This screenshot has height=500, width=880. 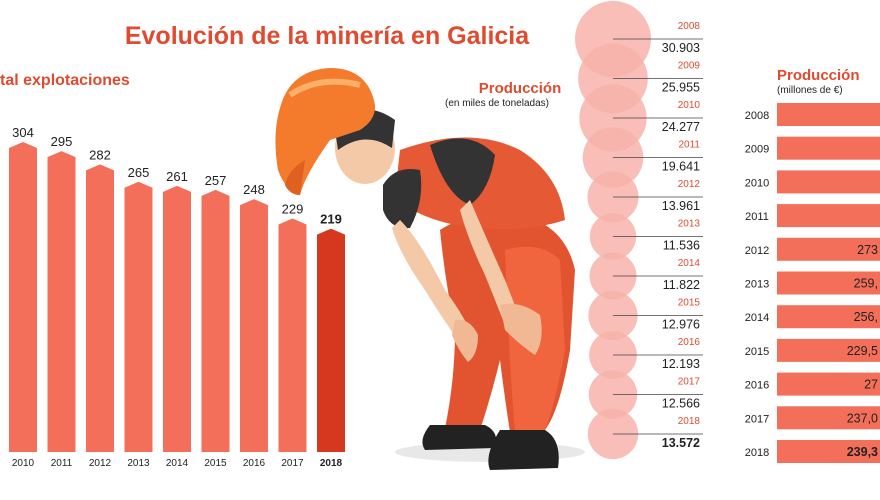 What do you see at coordinates (681, 48) in the screenshot?
I see `production-value-label: 30.903` at bounding box center [681, 48].